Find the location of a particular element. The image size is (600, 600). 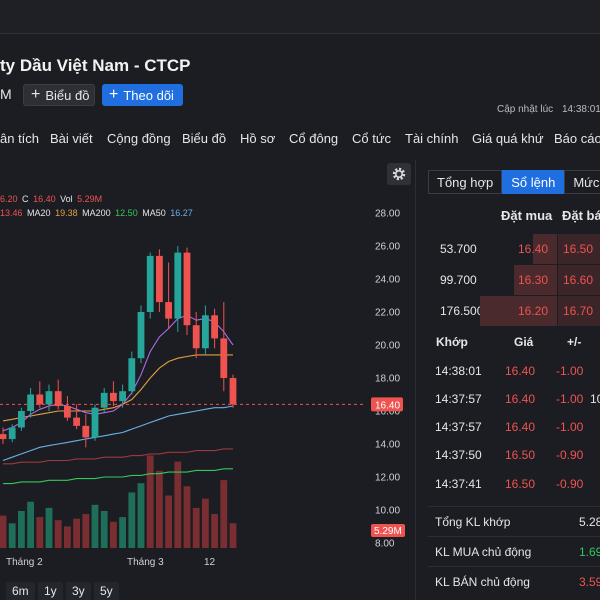

trades-header-price: Giá is located at coordinates (524, 342).